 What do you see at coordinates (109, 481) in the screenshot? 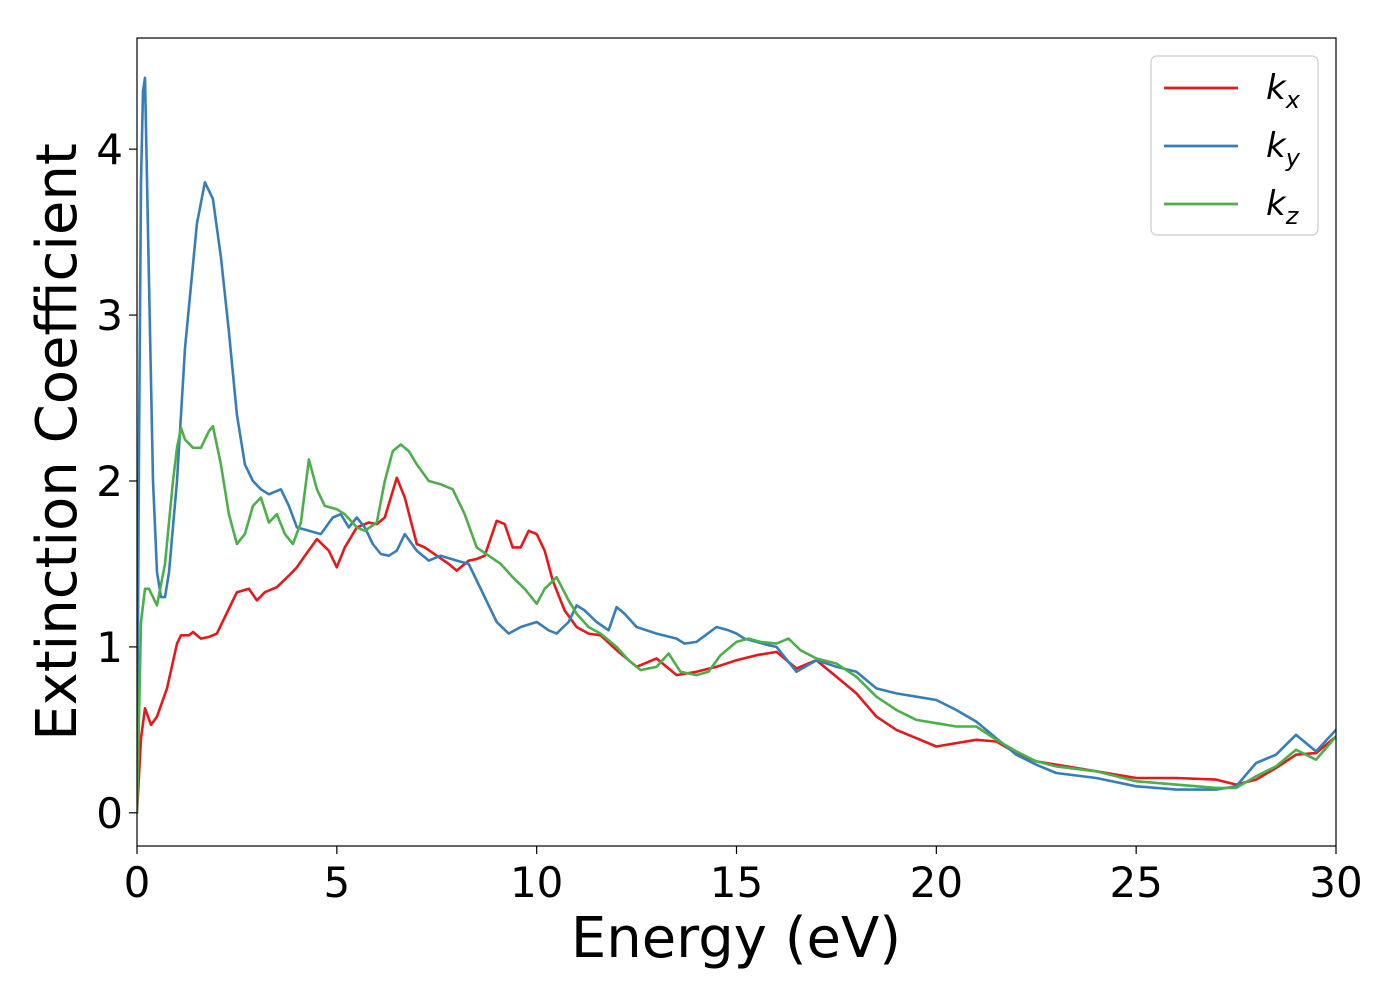
I see `y-tick-label: 2` at bounding box center [109, 481].